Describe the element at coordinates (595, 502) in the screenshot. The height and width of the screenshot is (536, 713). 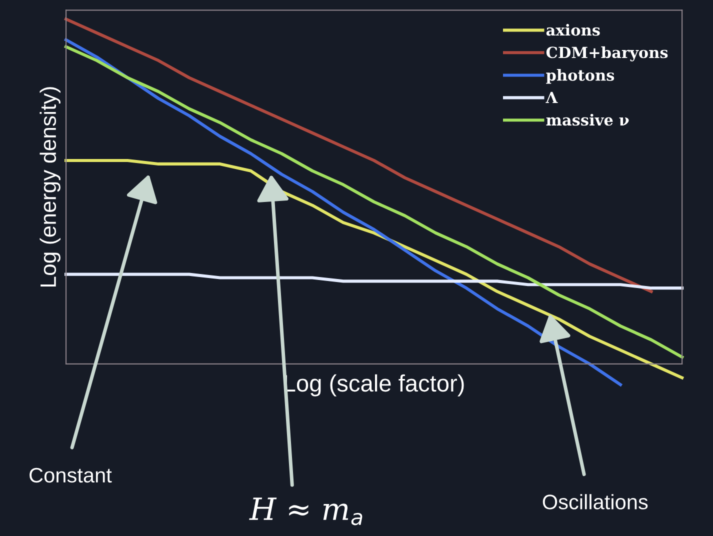
I see `text: Oscillations` at that location.